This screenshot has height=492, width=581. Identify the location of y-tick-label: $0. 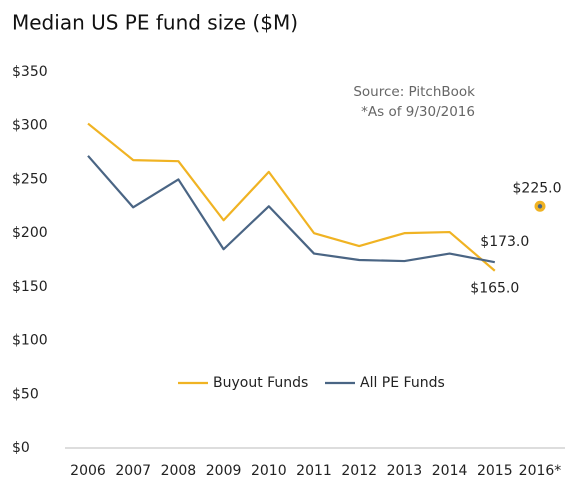
(21, 448).